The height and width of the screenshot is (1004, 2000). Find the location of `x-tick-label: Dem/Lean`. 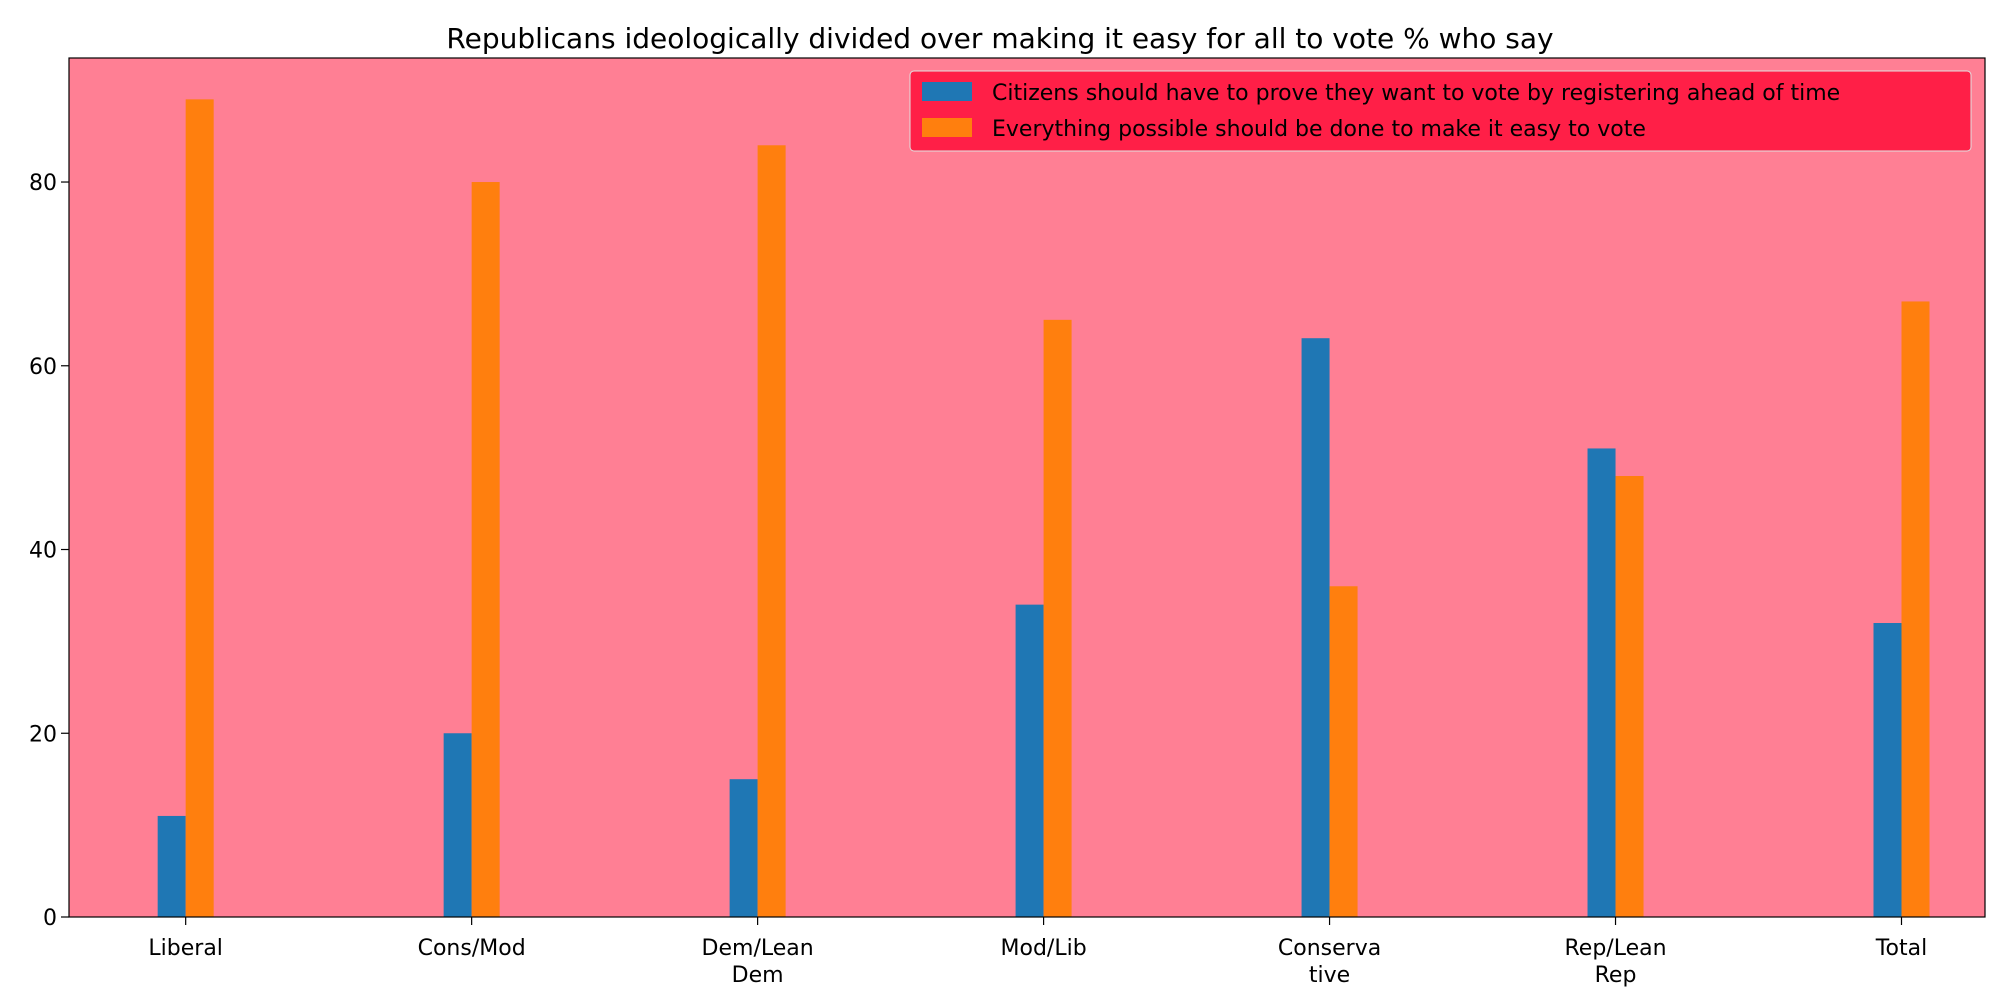

x-tick-label: Dem/Lean is located at coordinates (758, 948).